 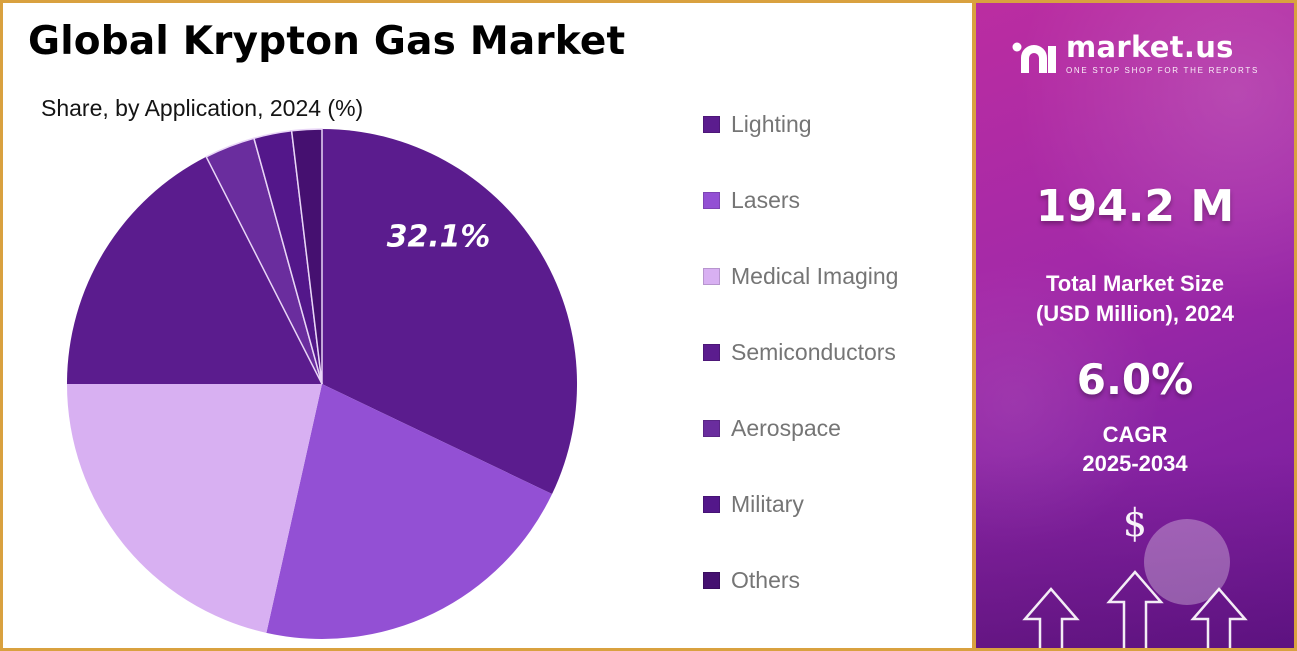 What do you see at coordinates (306, 256) in the screenshot?
I see `pie-slice-others` at bounding box center [306, 256].